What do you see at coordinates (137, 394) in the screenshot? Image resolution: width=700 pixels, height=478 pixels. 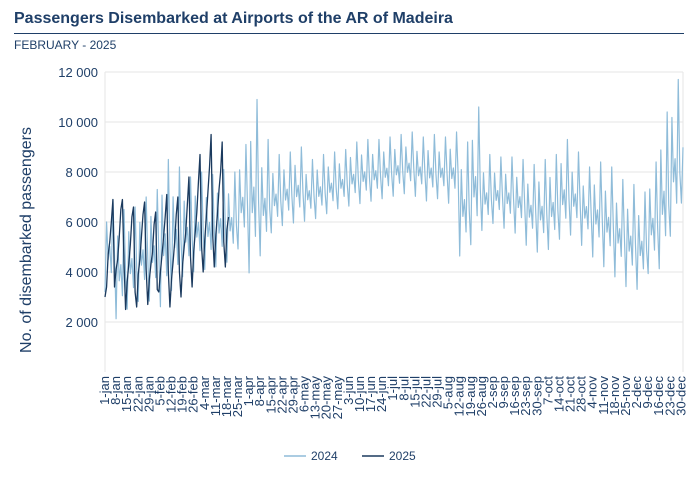 I see `x-tick-label: 22-jan` at bounding box center [137, 394].